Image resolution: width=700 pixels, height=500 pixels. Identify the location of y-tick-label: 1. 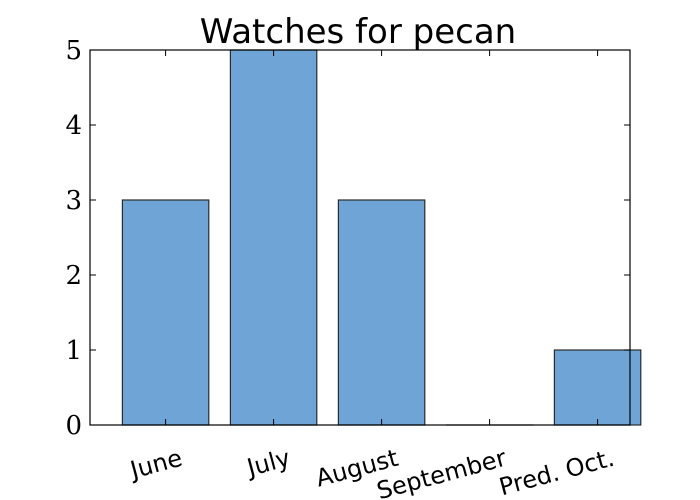
(73, 351).